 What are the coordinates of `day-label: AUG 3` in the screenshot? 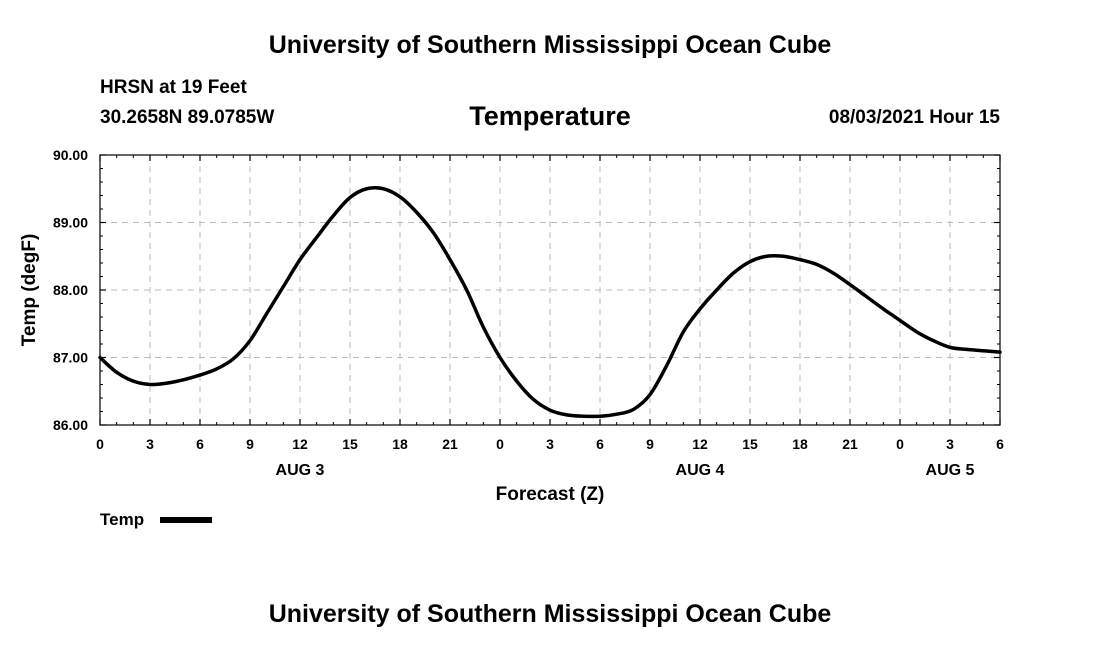 It's located at (300, 470).